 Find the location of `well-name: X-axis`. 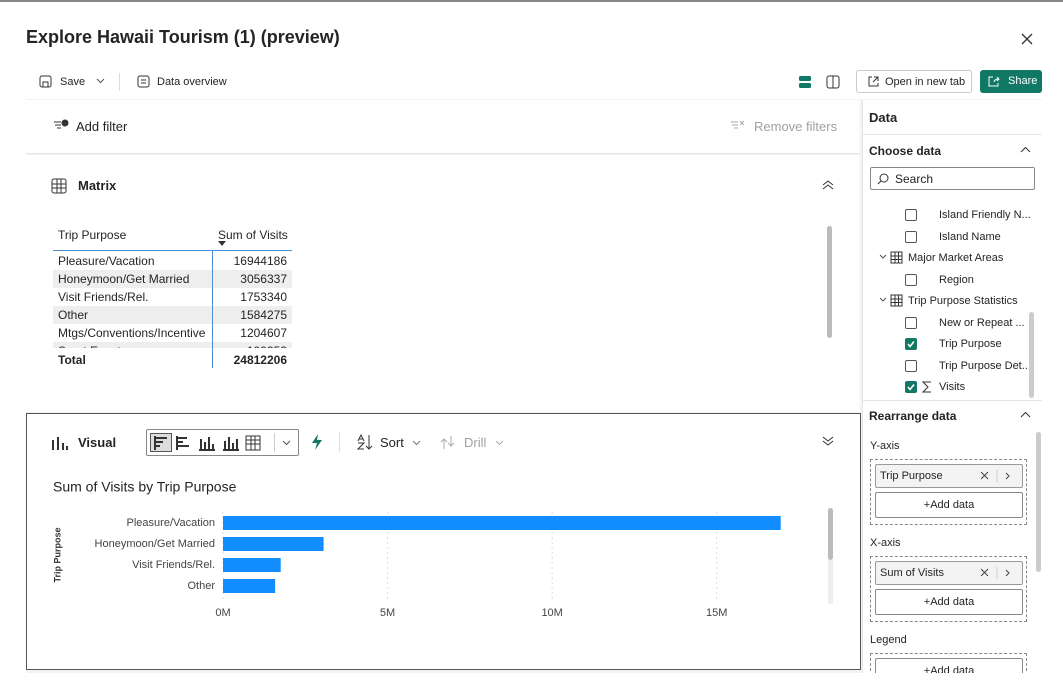

well-name: X-axis is located at coordinates (885, 543).